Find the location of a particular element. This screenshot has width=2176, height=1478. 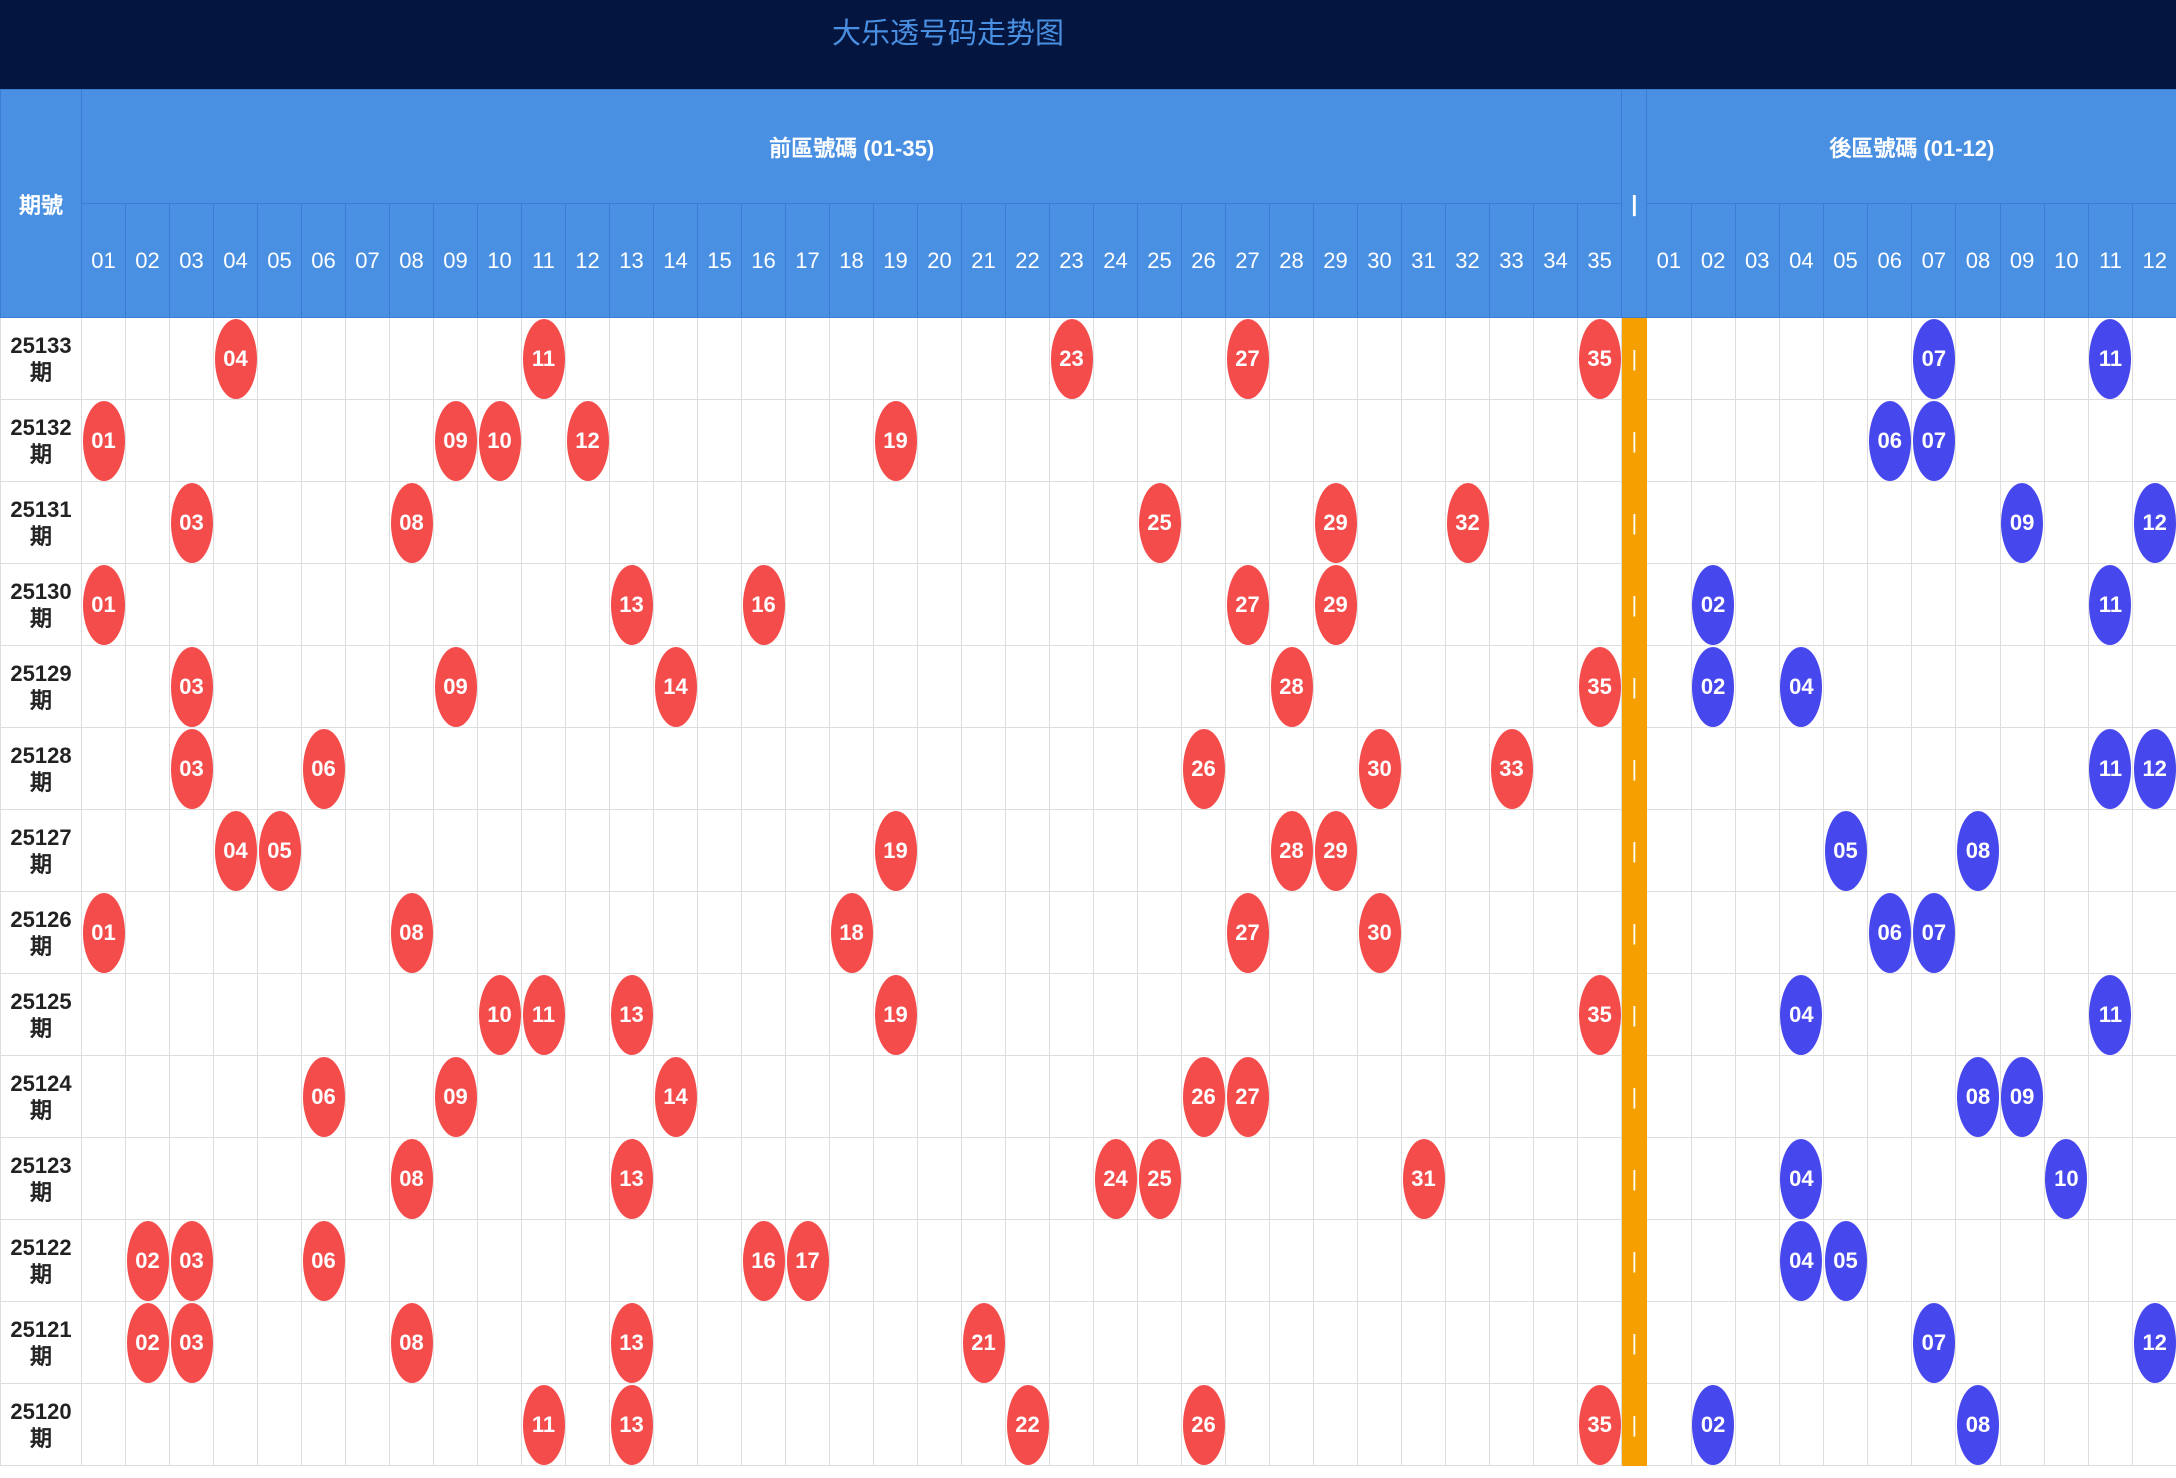

front-cell: 19 is located at coordinates (895, 850).